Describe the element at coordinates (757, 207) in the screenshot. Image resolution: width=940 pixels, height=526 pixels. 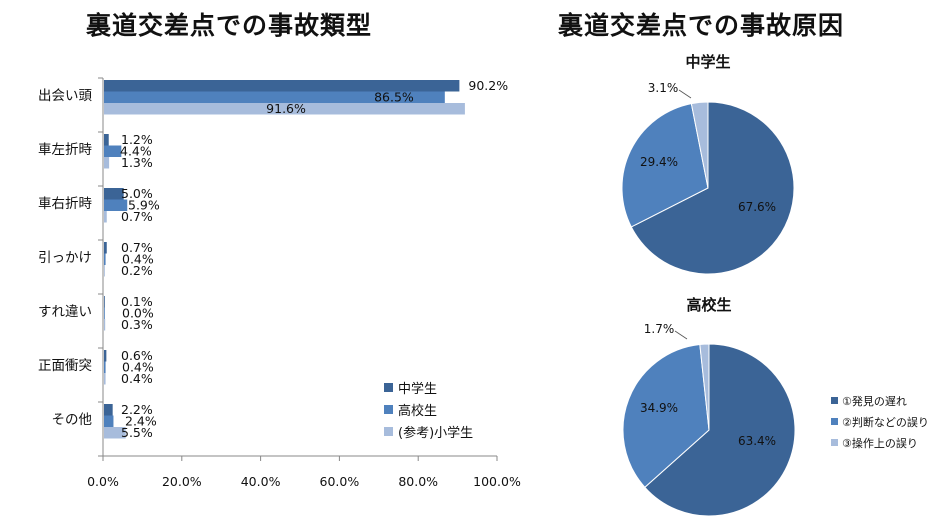
I see `pie-data-label: 67.6%` at that location.